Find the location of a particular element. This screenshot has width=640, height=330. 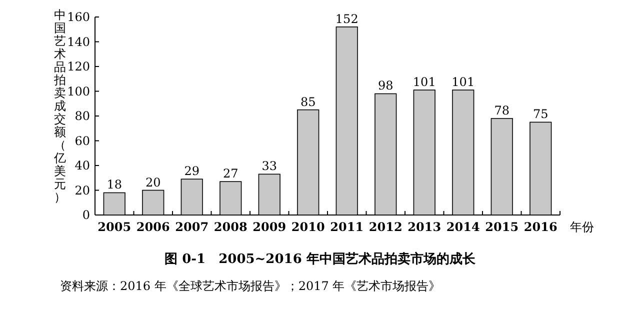

text: 资料来源：2016 年《全球艺术市场报告》；2017 年《艺术市场报告》 is located at coordinates (251, 286).